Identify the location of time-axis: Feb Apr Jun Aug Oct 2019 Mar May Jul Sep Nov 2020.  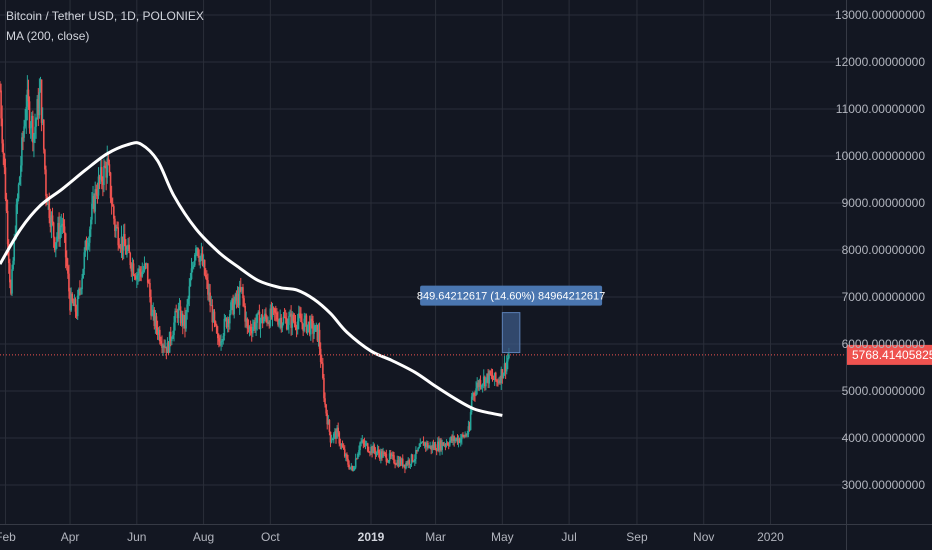
(392, 537).